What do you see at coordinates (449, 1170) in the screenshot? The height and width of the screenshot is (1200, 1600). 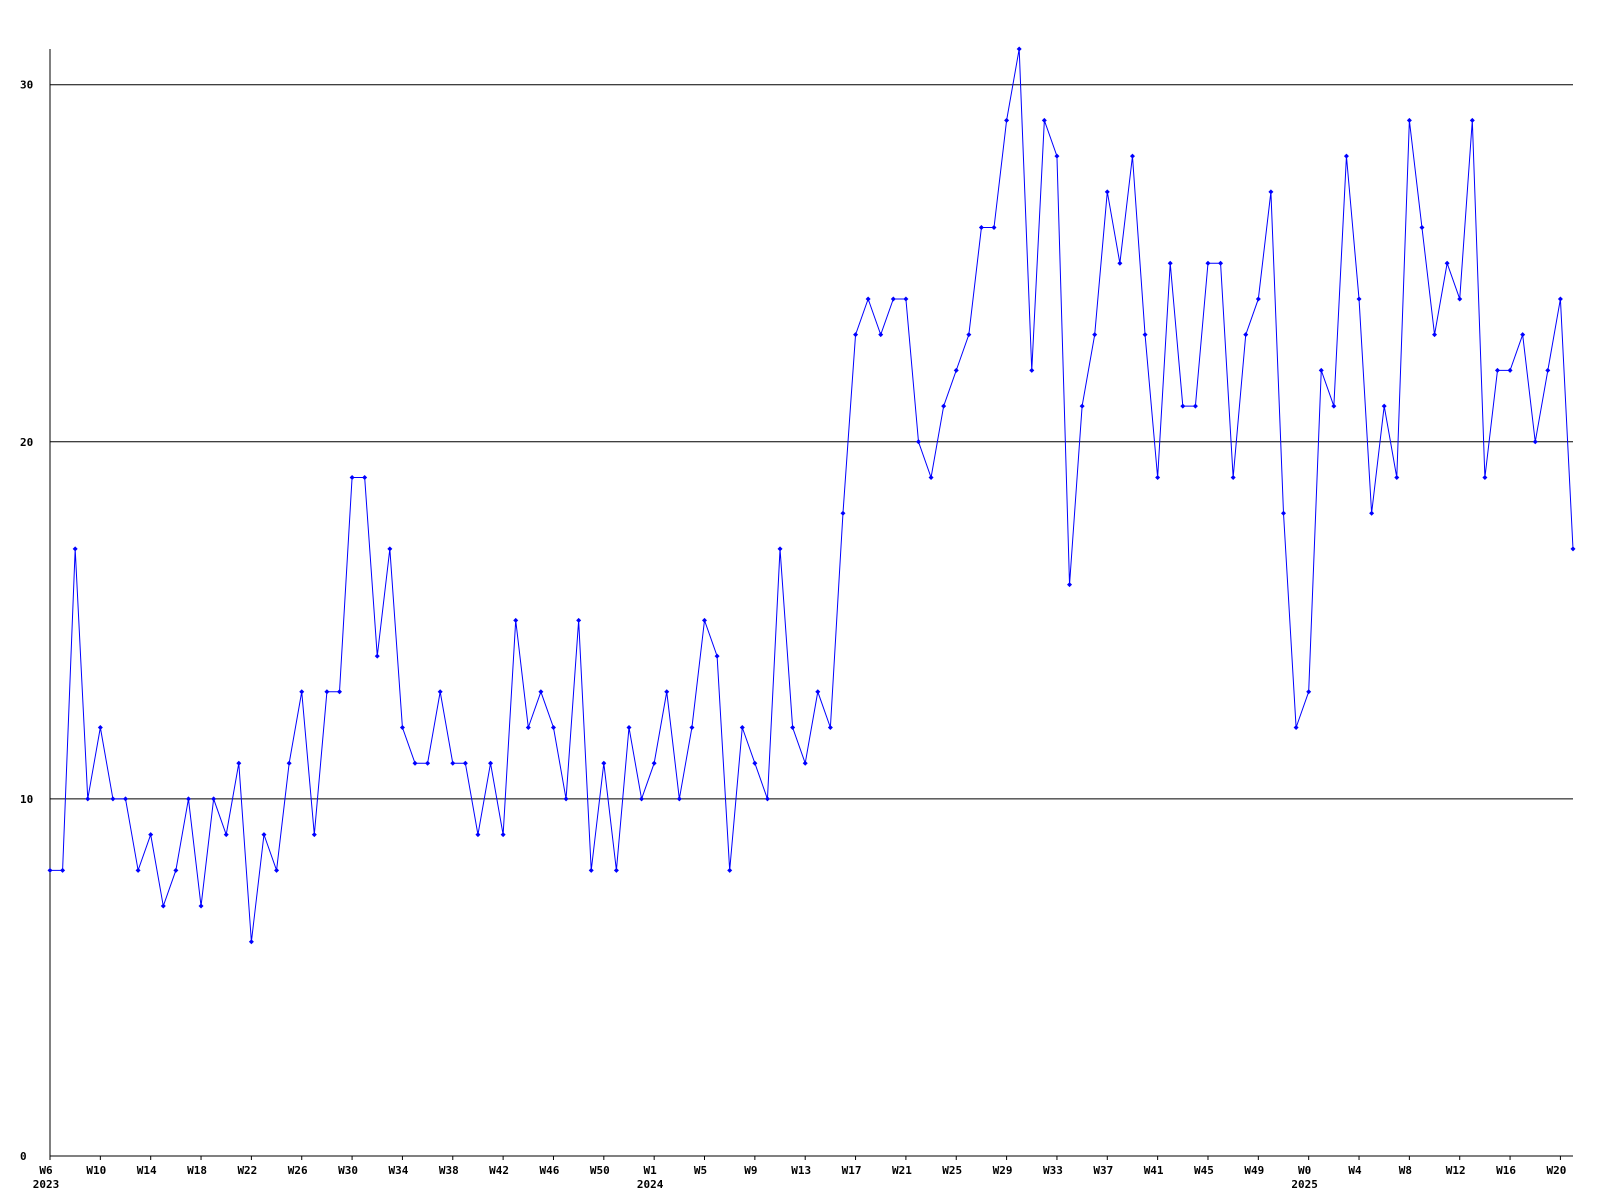 I see `x-tick-label: W38` at bounding box center [449, 1170].